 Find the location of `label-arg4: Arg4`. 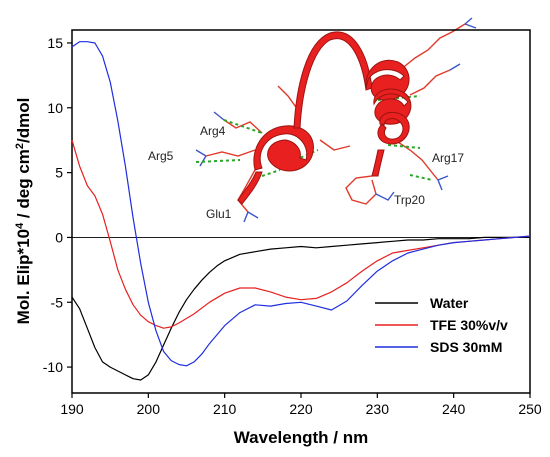

label-arg4: Arg4 is located at coordinates (213, 131).